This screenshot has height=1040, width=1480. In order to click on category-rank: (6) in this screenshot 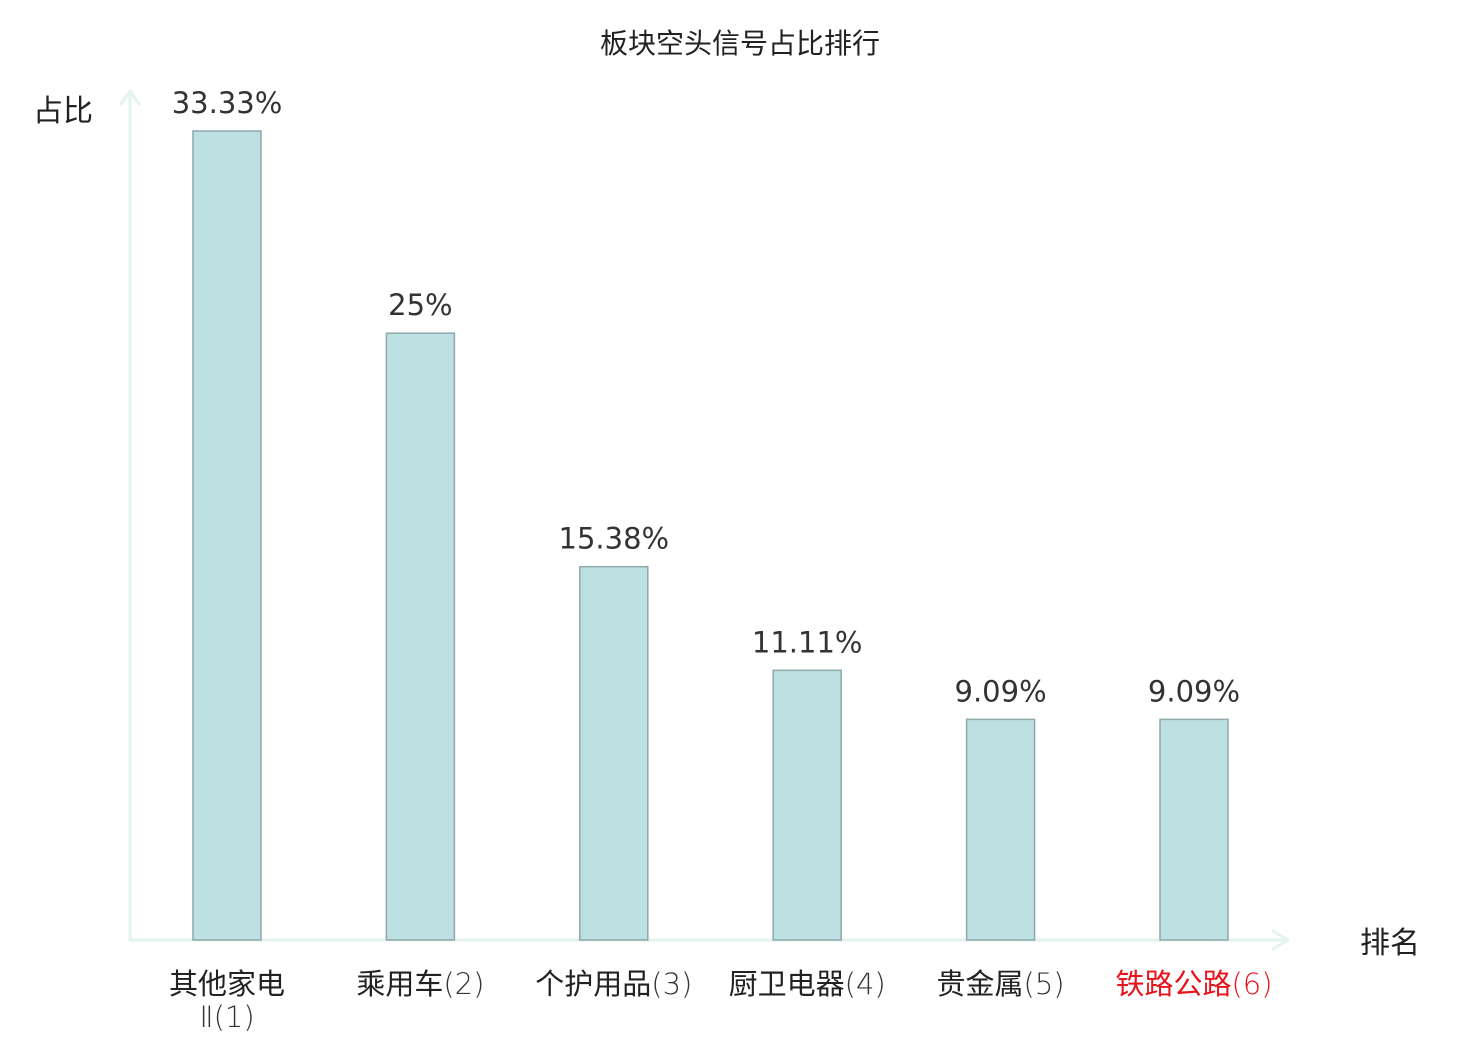, I will do `click(1251, 984)`.